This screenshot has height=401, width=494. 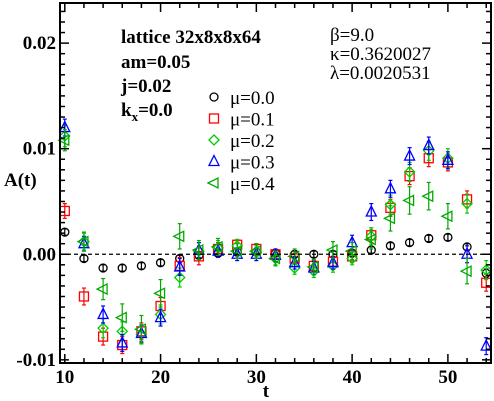 I want to click on annotation-right-line: κ=0.3620027, so click(x=380, y=54).